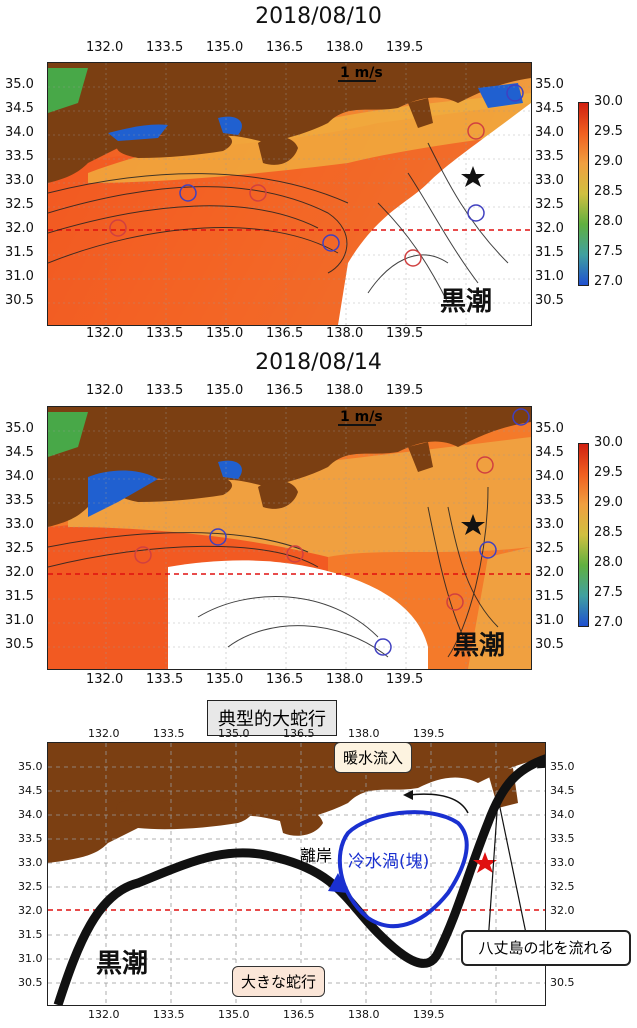  I want to click on panel1-colorbar, so click(583, 194).